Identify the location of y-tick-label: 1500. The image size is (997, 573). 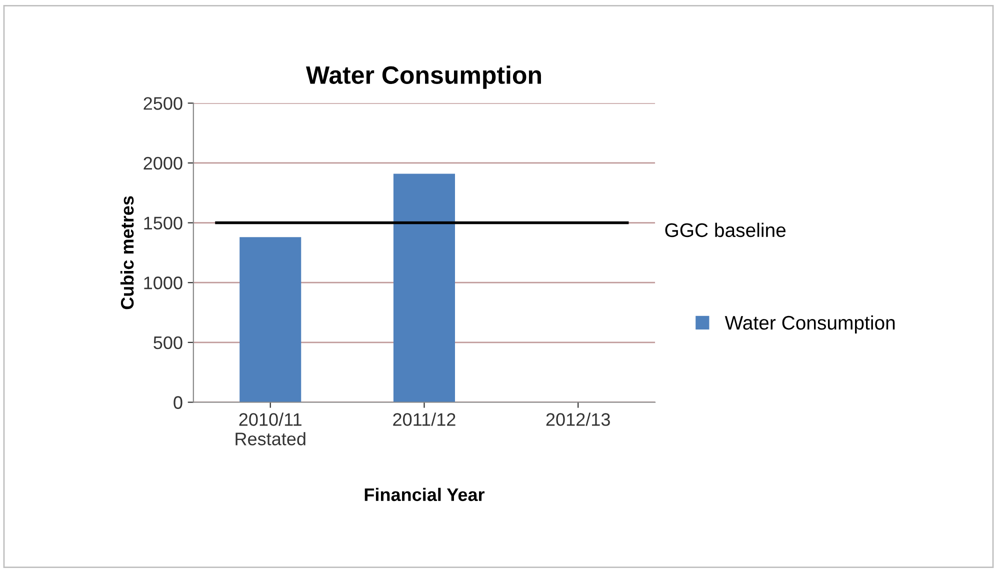
(163, 223).